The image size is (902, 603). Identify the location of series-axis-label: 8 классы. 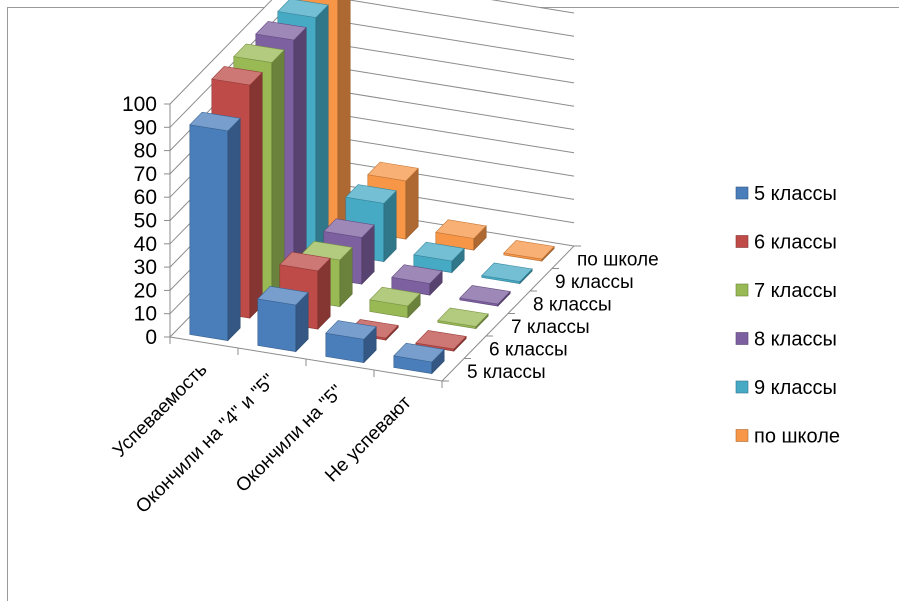
(572, 304).